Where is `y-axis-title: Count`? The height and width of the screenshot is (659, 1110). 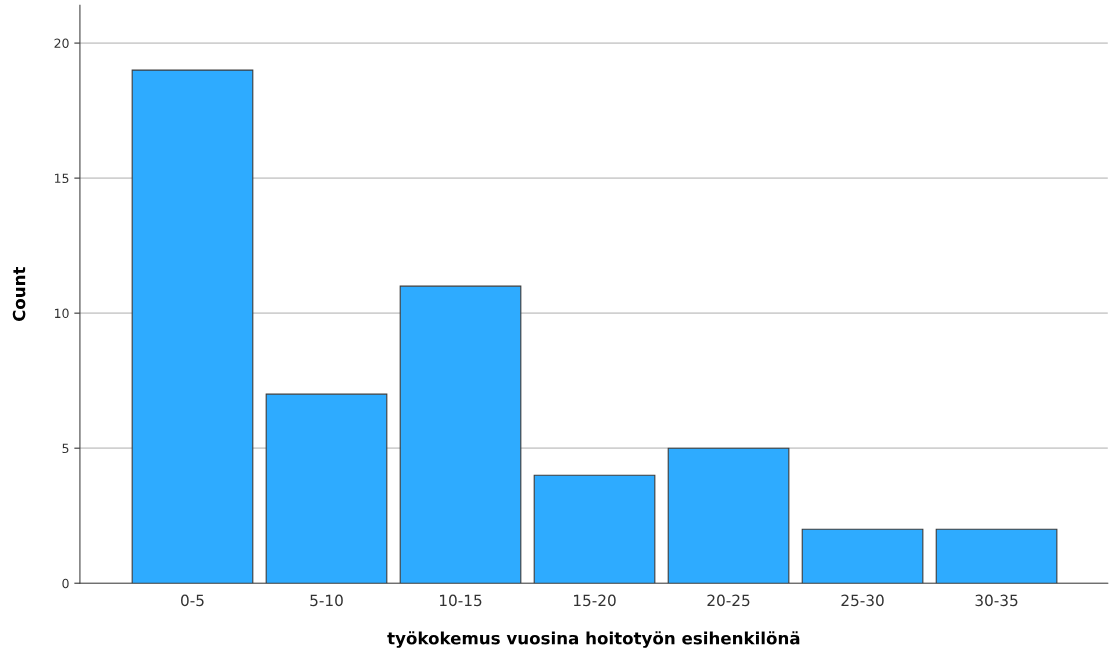
y-axis-title: Count is located at coordinates (19, 294).